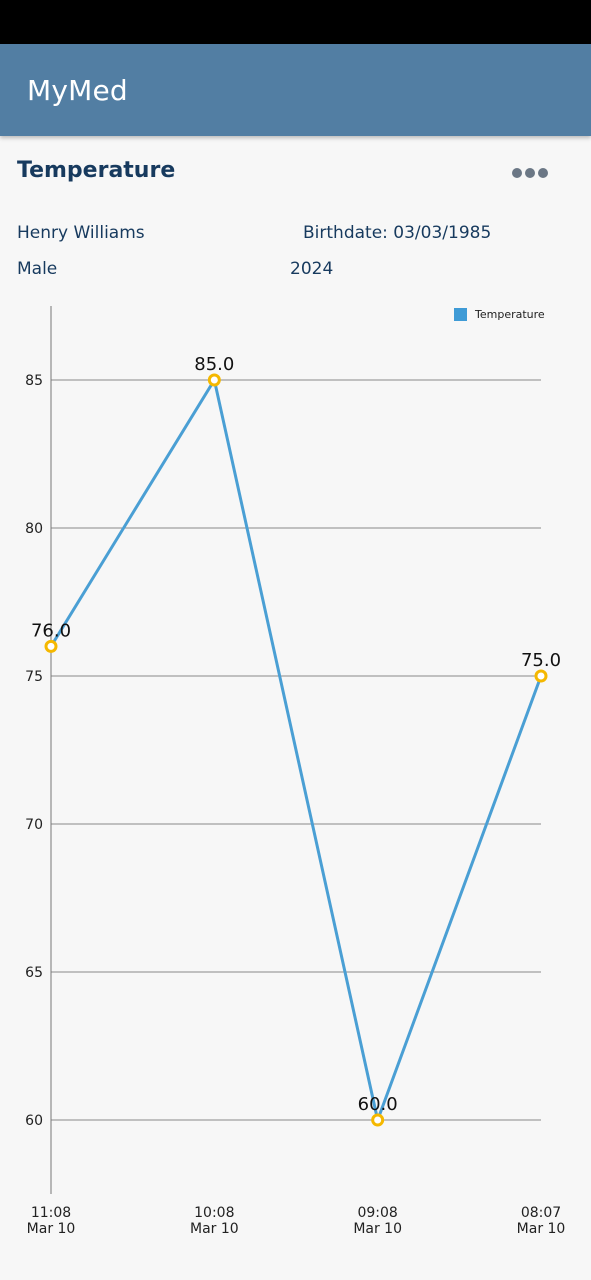 This screenshot has height=1280, width=591. Describe the element at coordinates (34, 1121) in the screenshot. I see `y-tick-label: 60` at that location.